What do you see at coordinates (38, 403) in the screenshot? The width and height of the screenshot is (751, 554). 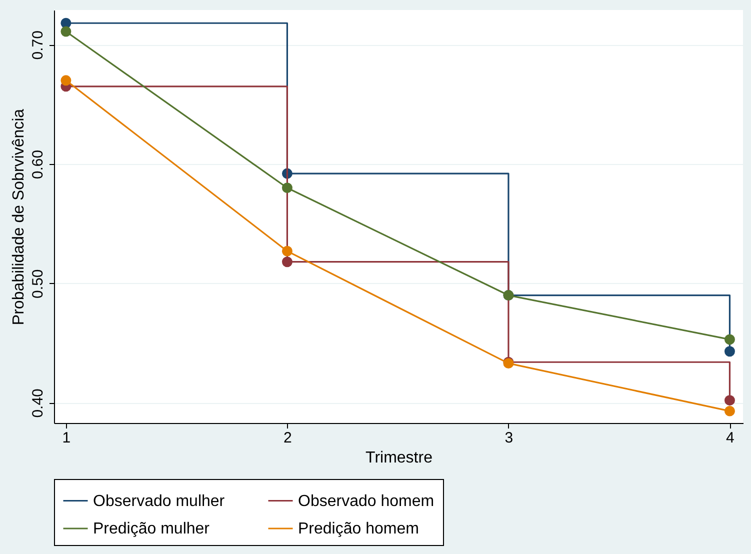 I see `y-tick-label: 0.40` at bounding box center [38, 403].